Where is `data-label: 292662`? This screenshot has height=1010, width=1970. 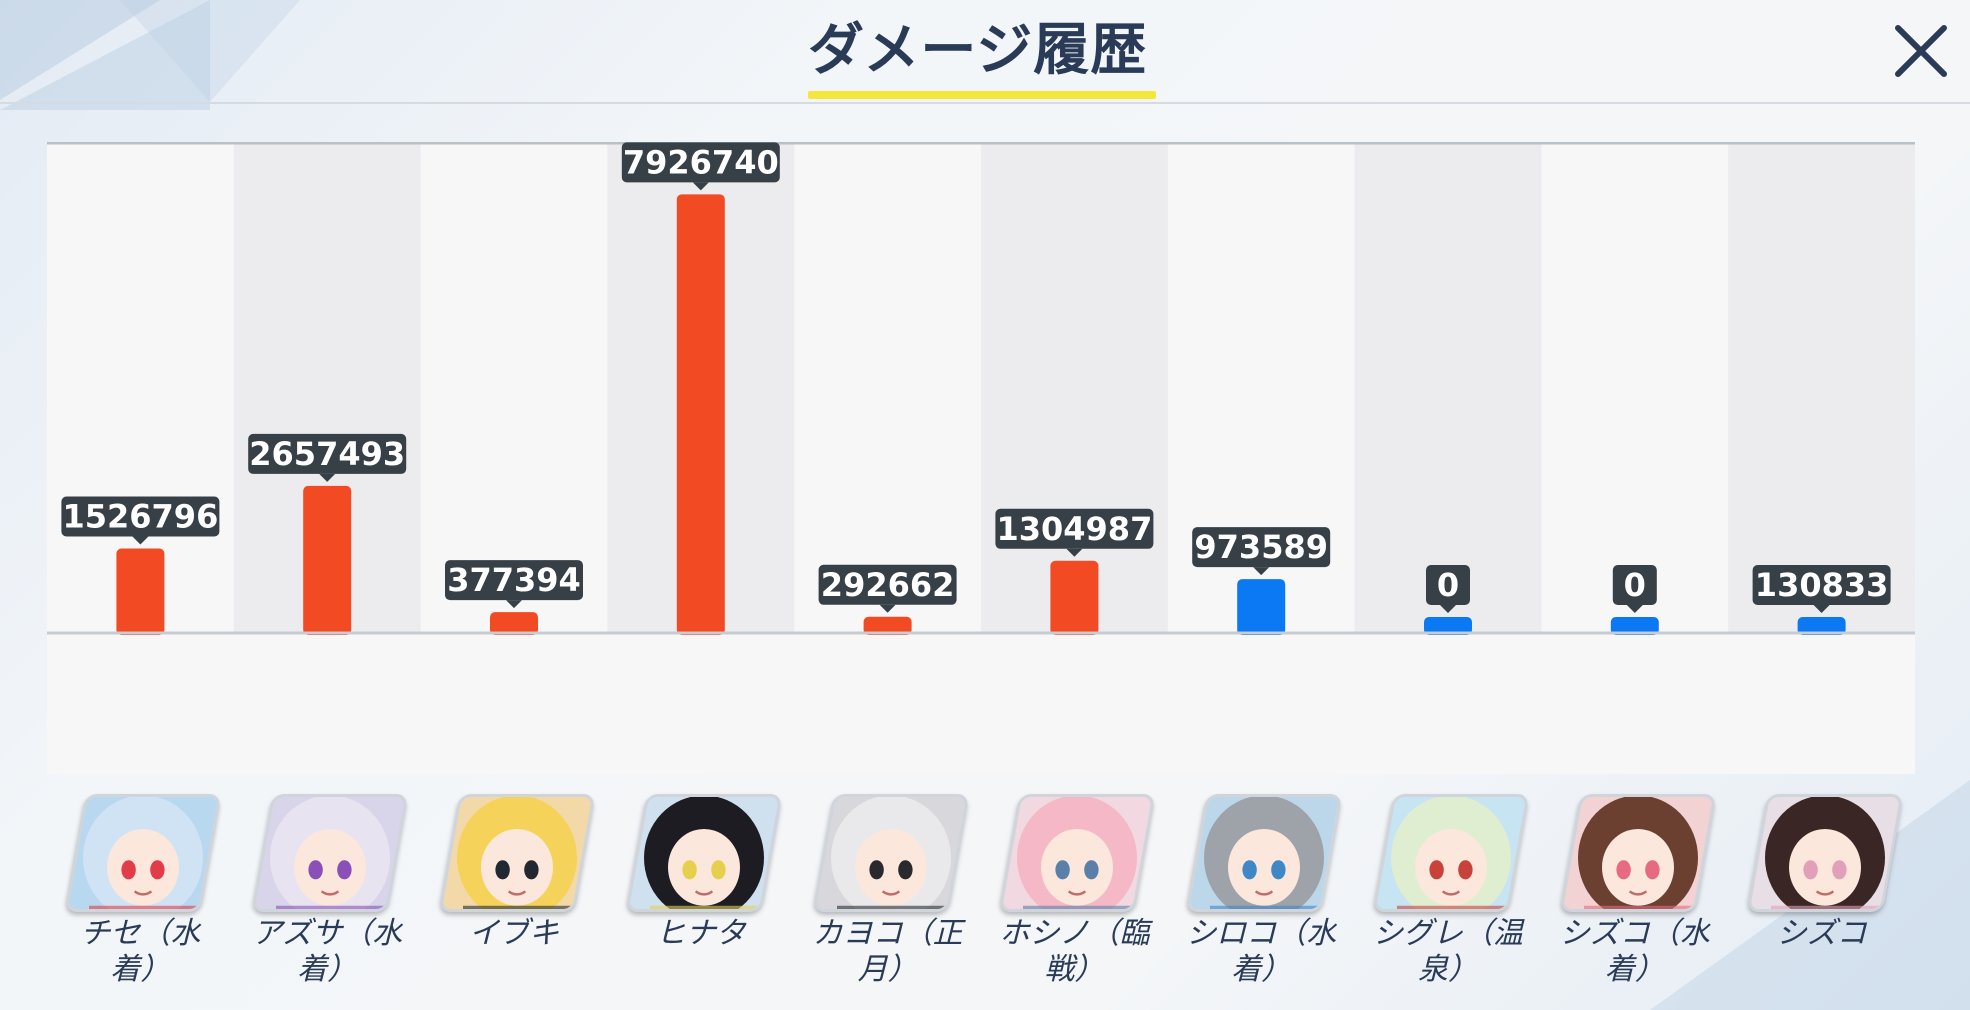
data-label: 292662 is located at coordinates (888, 585).